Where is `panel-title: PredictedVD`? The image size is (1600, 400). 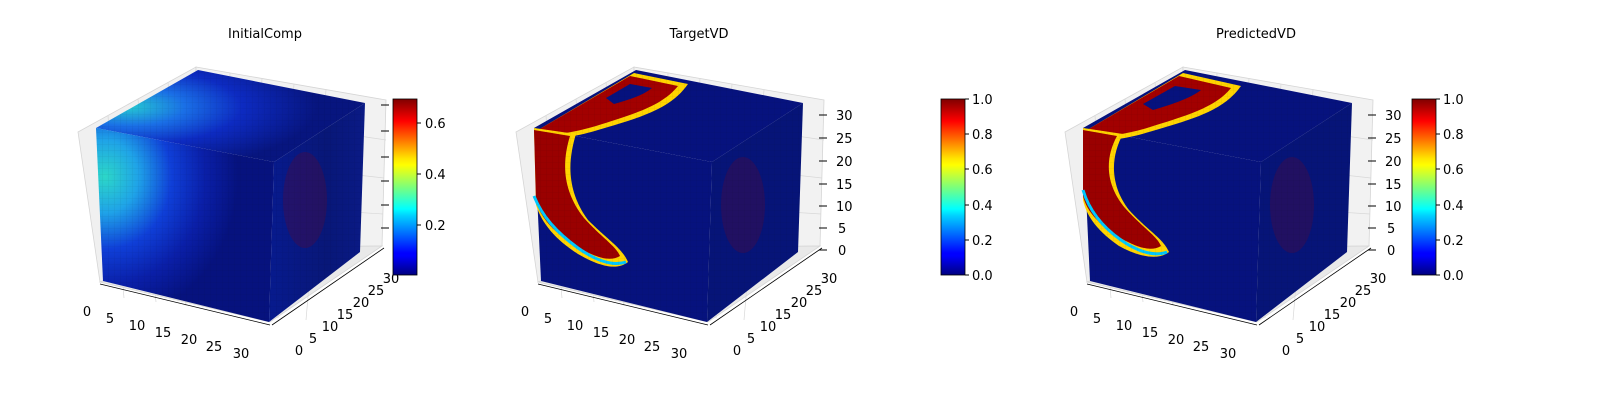 panel-title: PredictedVD is located at coordinates (1256, 34).